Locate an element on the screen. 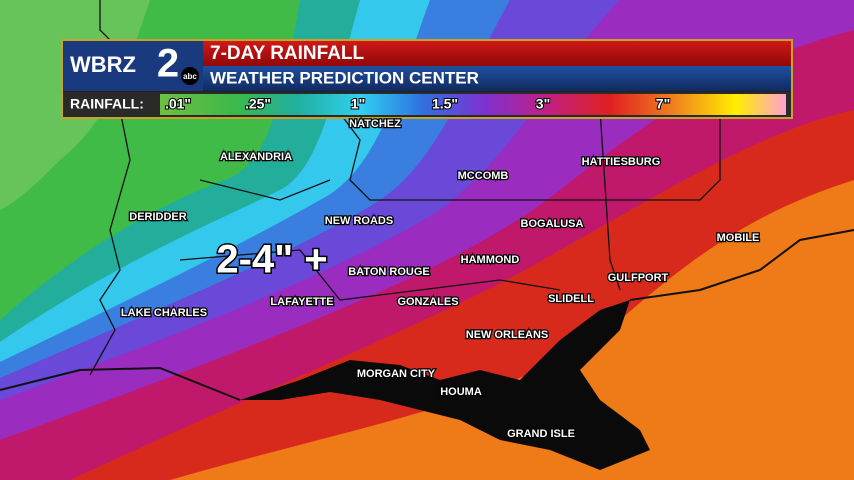 This screenshot has width=854, height=480. rainfall-annotation: 2-4" + is located at coordinates (271, 260).